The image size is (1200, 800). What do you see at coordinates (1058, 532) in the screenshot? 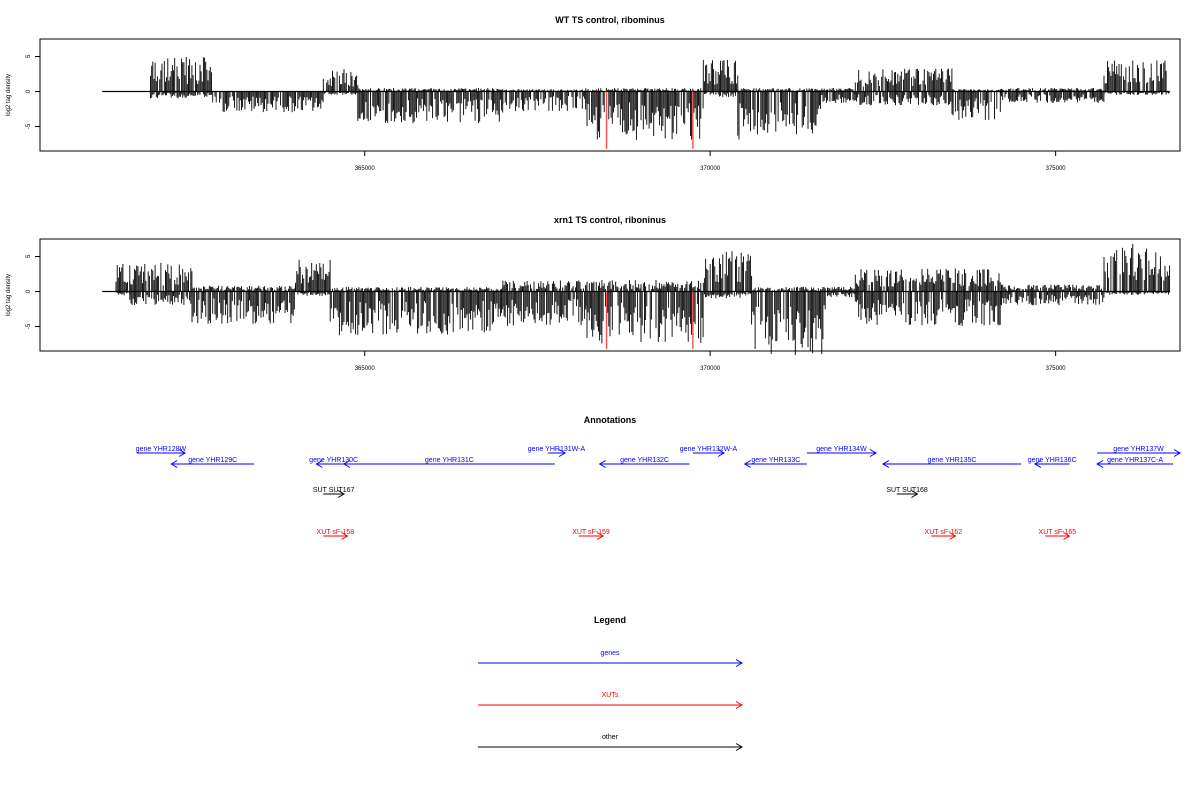
I see `feature-label: XUT sF-165` at bounding box center [1058, 532].